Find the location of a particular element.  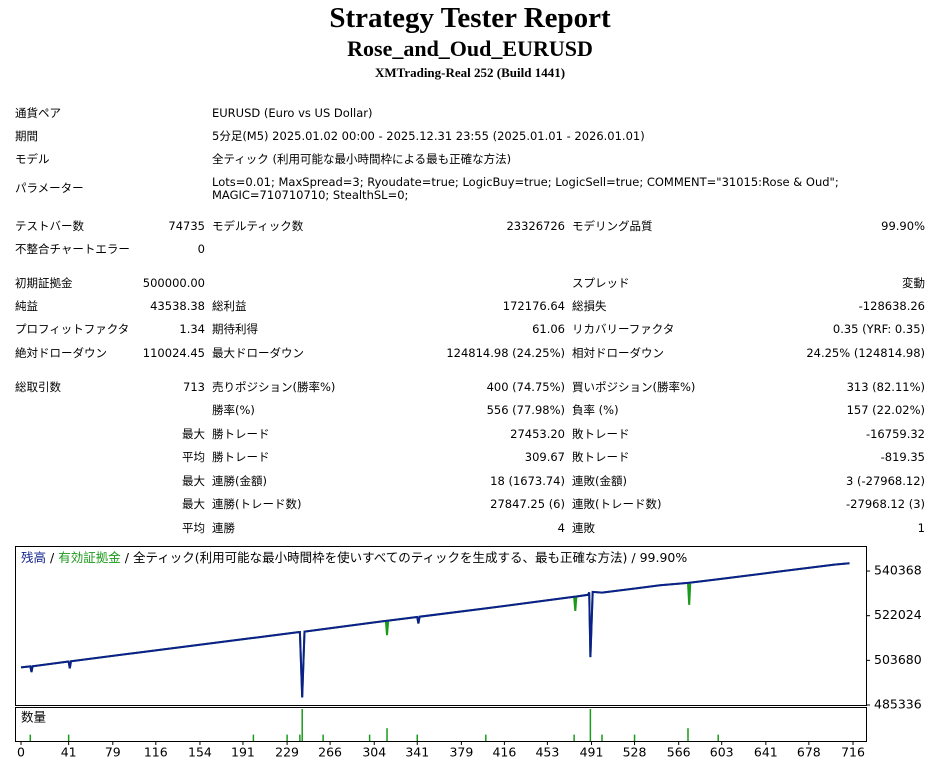

stat-label: 連敗 is located at coordinates (583, 528).